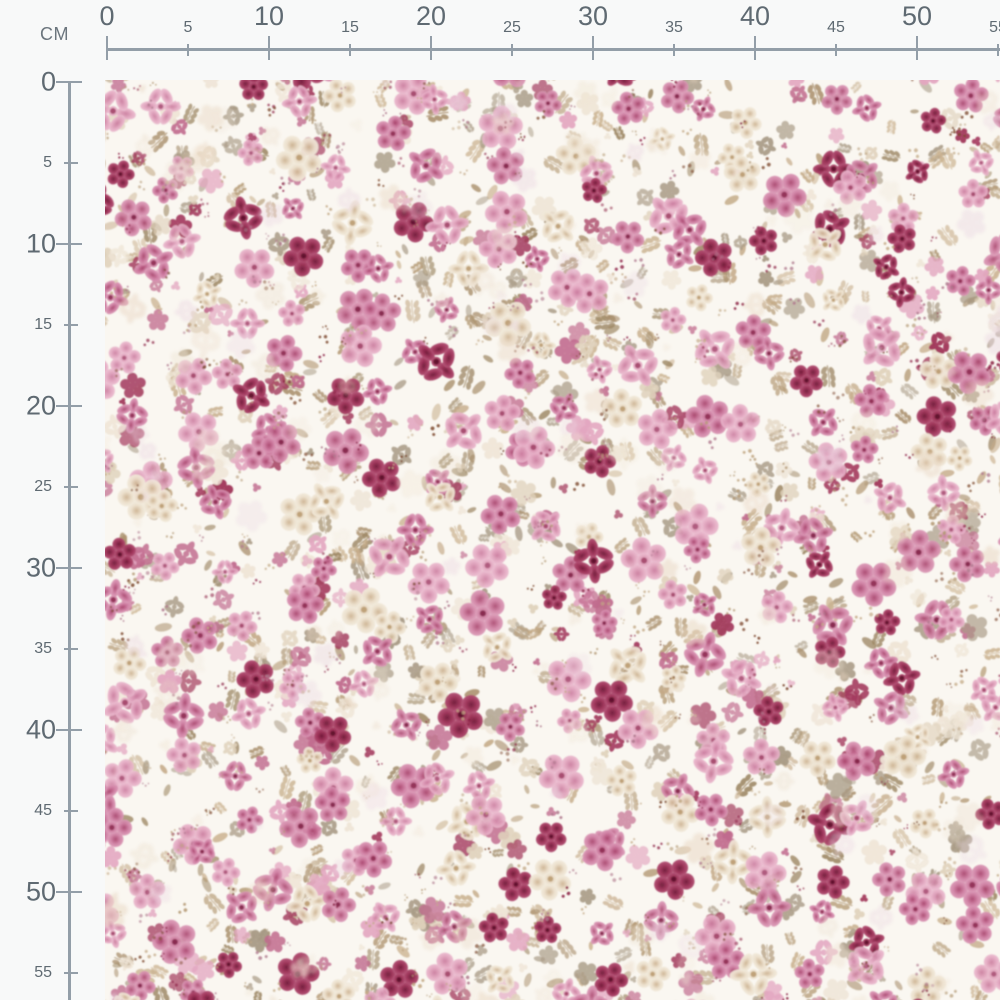 The height and width of the screenshot is (1000, 1000). Describe the element at coordinates (43, 486) in the screenshot. I see `v-label-25: 25` at that location.